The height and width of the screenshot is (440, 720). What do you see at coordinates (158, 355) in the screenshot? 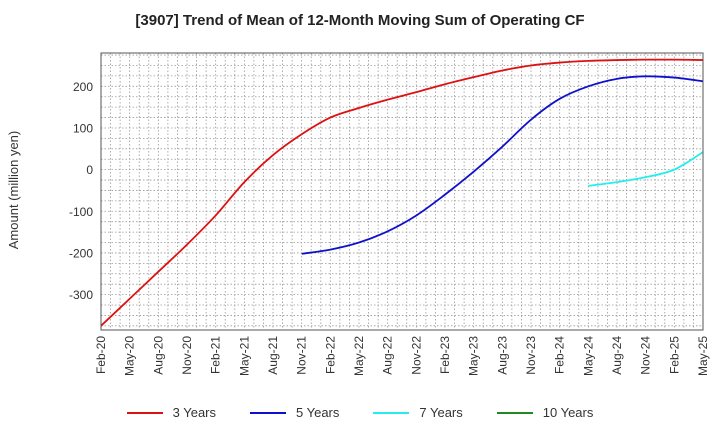
I see `x-tick-label: Aug-20` at bounding box center [158, 355].